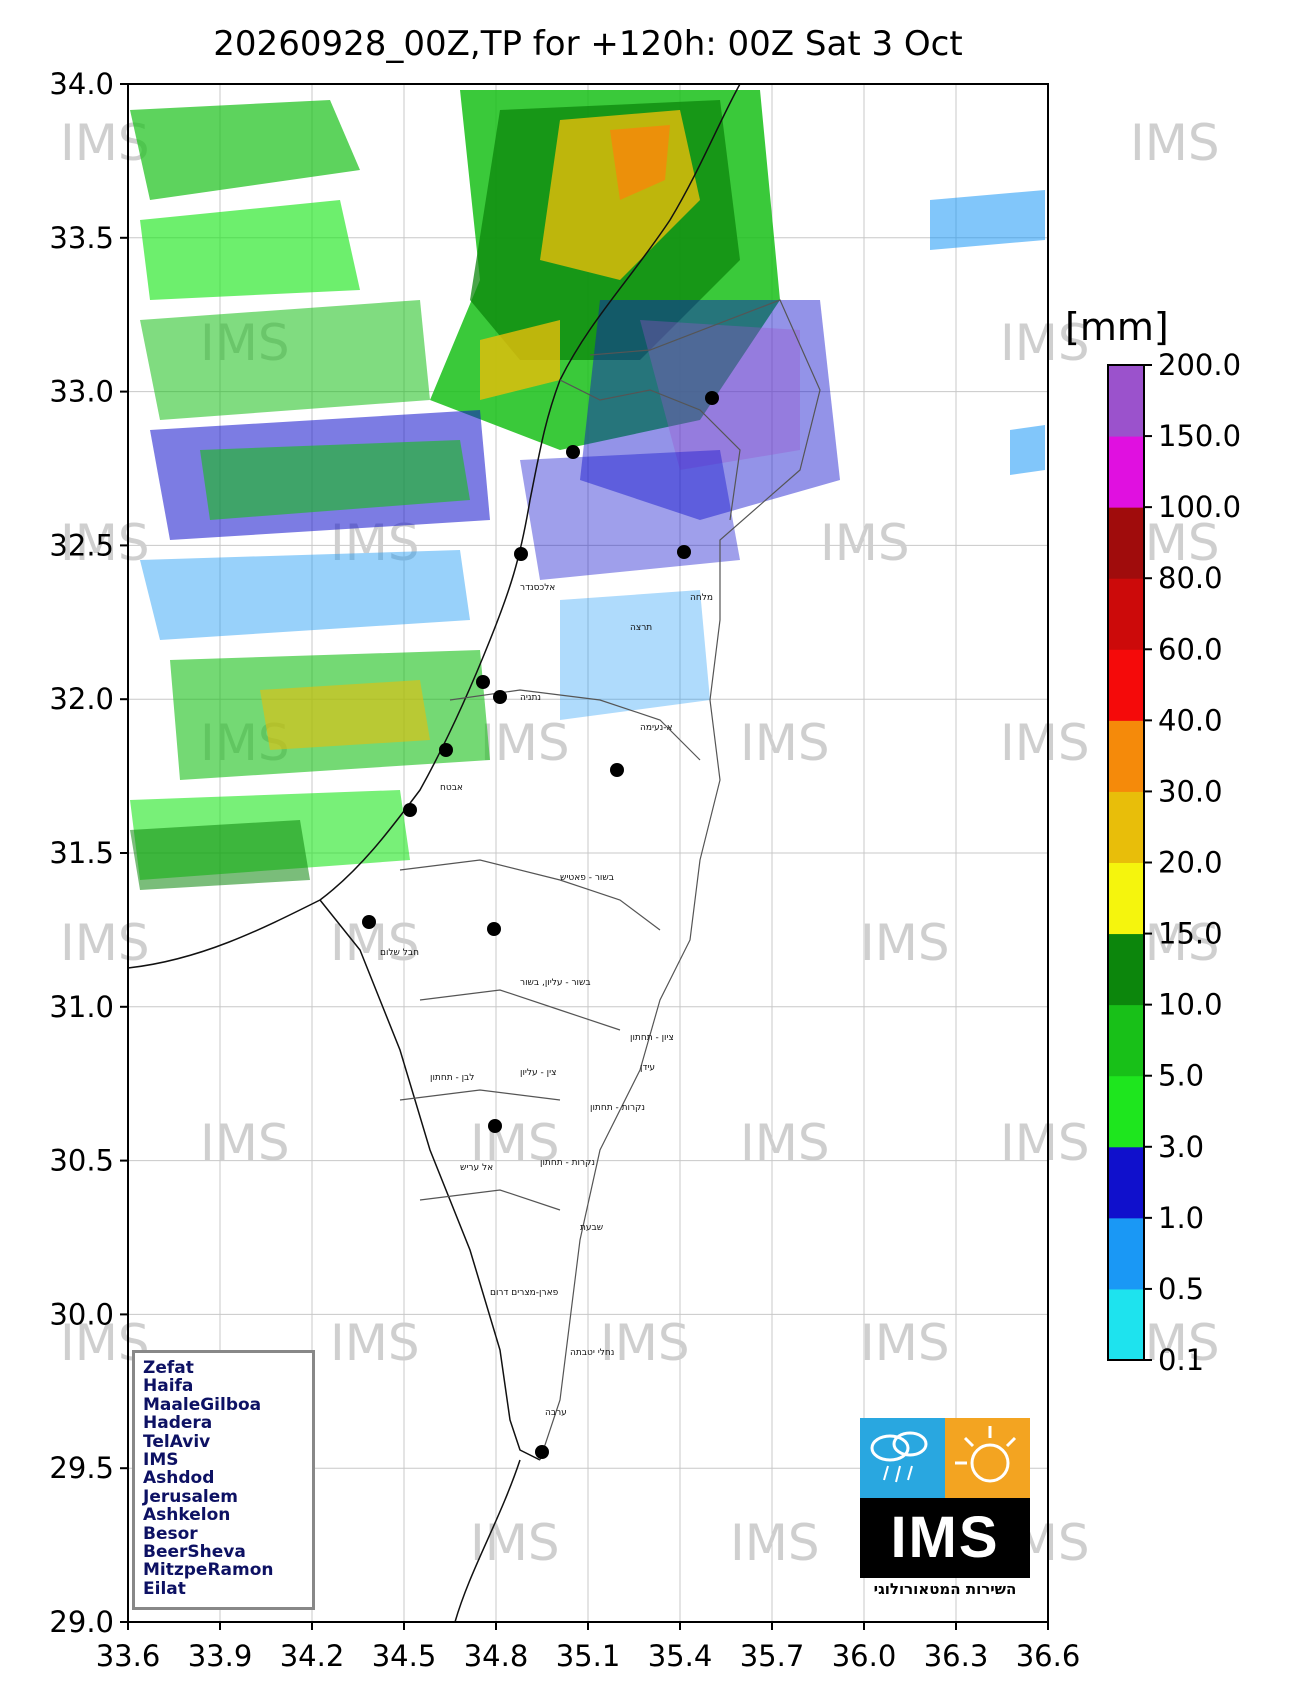  Describe the element at coordinates (864, 1656) in the screenshot. I see `x-tick-label: 36.0` at that location.